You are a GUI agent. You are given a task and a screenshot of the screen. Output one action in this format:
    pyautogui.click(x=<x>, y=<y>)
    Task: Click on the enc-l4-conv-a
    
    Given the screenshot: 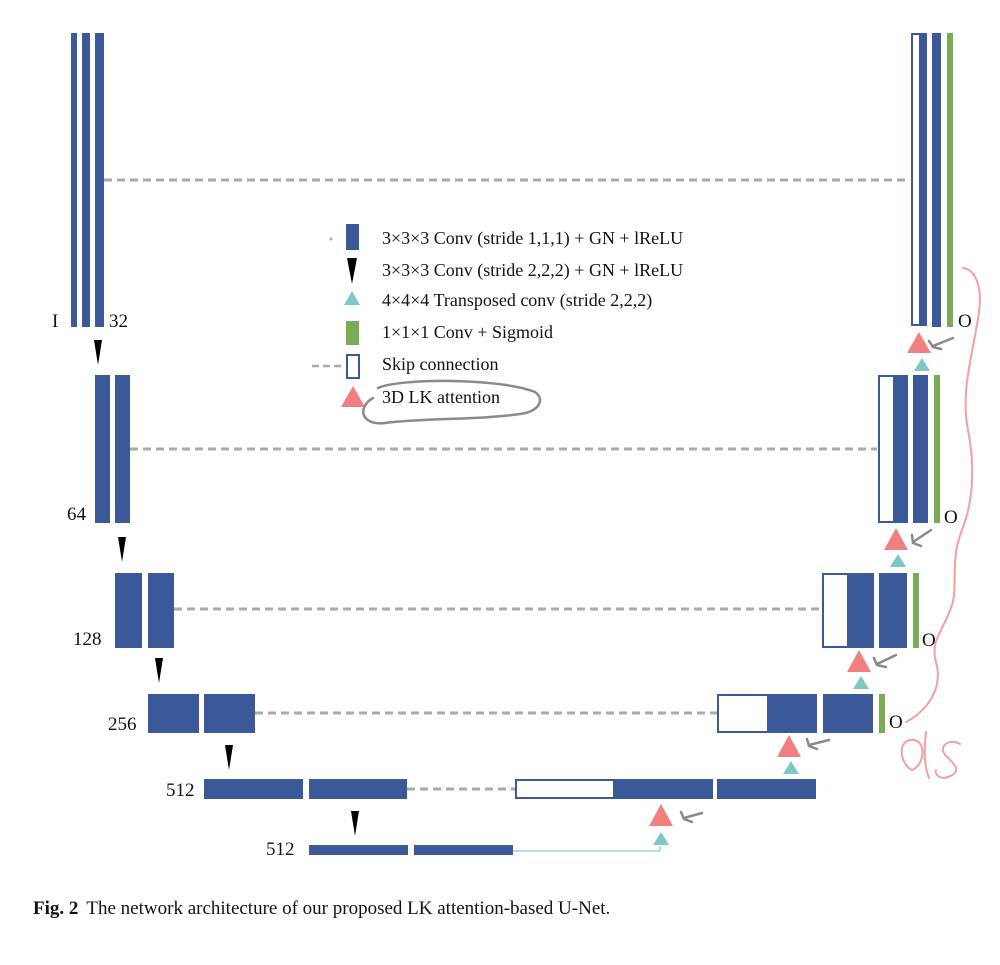 What is the action you would take?
    pyautogui.click(x=173, y=713)
    